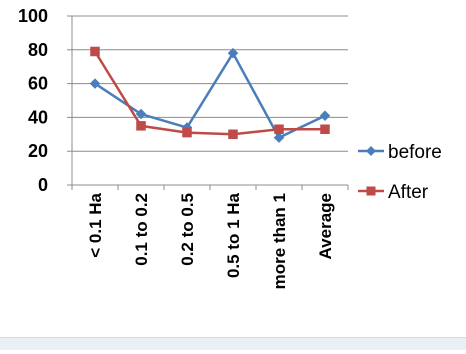 This screenshot has width=466, height=354. What do you see at coordinates (233, 235) in the screenshot?
I see `x-tick-label: 0.5 to 1 Ha` at bounding box center [233, 235].